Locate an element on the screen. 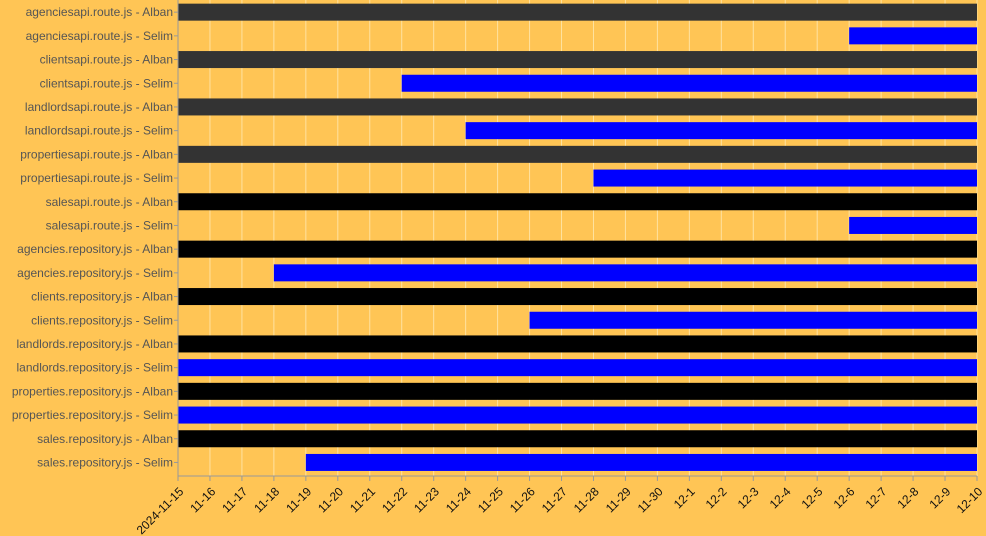 Image resolution: width=986 pixels, height=536 pixels. task-label: clients.repository.js - Selim is located at coordinates (102, 320).